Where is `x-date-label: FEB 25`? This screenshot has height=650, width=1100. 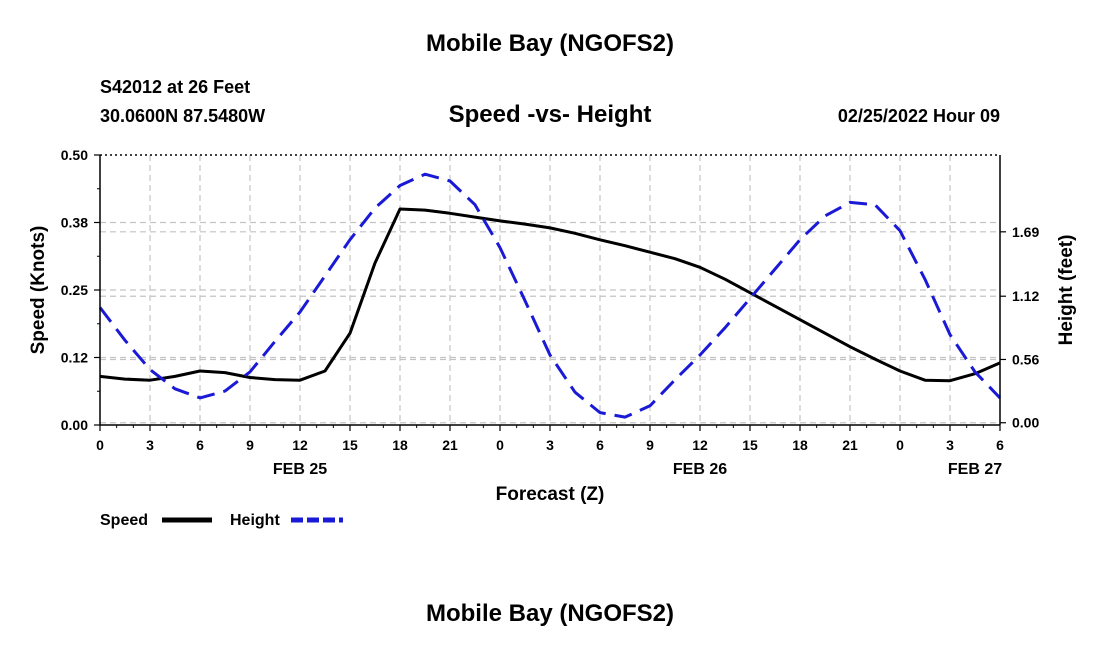
x-date-label: FEB 25 is located at coordinates (300, 469).